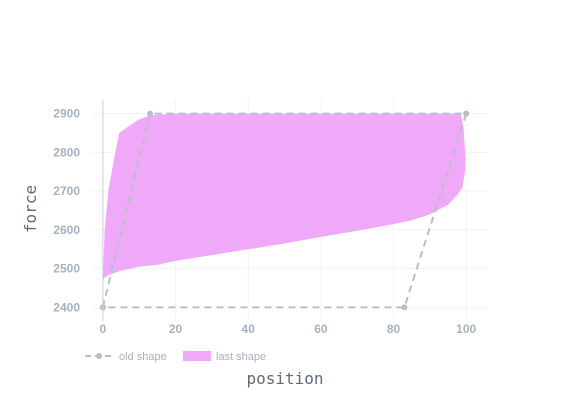 This screenshot has height=400, width=571. I want to click on x-tick-label-3: 60, so click(321, 329).